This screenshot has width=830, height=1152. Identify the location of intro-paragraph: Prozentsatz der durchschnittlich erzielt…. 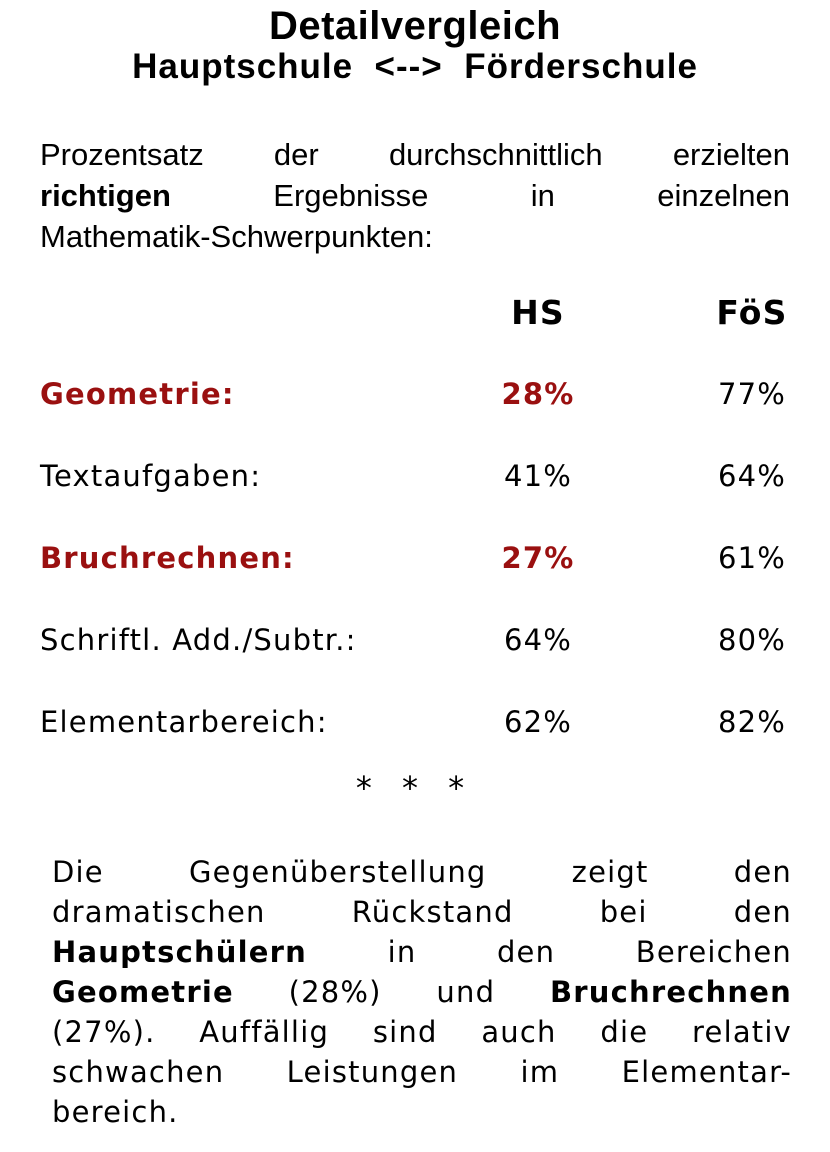
(415, 195).